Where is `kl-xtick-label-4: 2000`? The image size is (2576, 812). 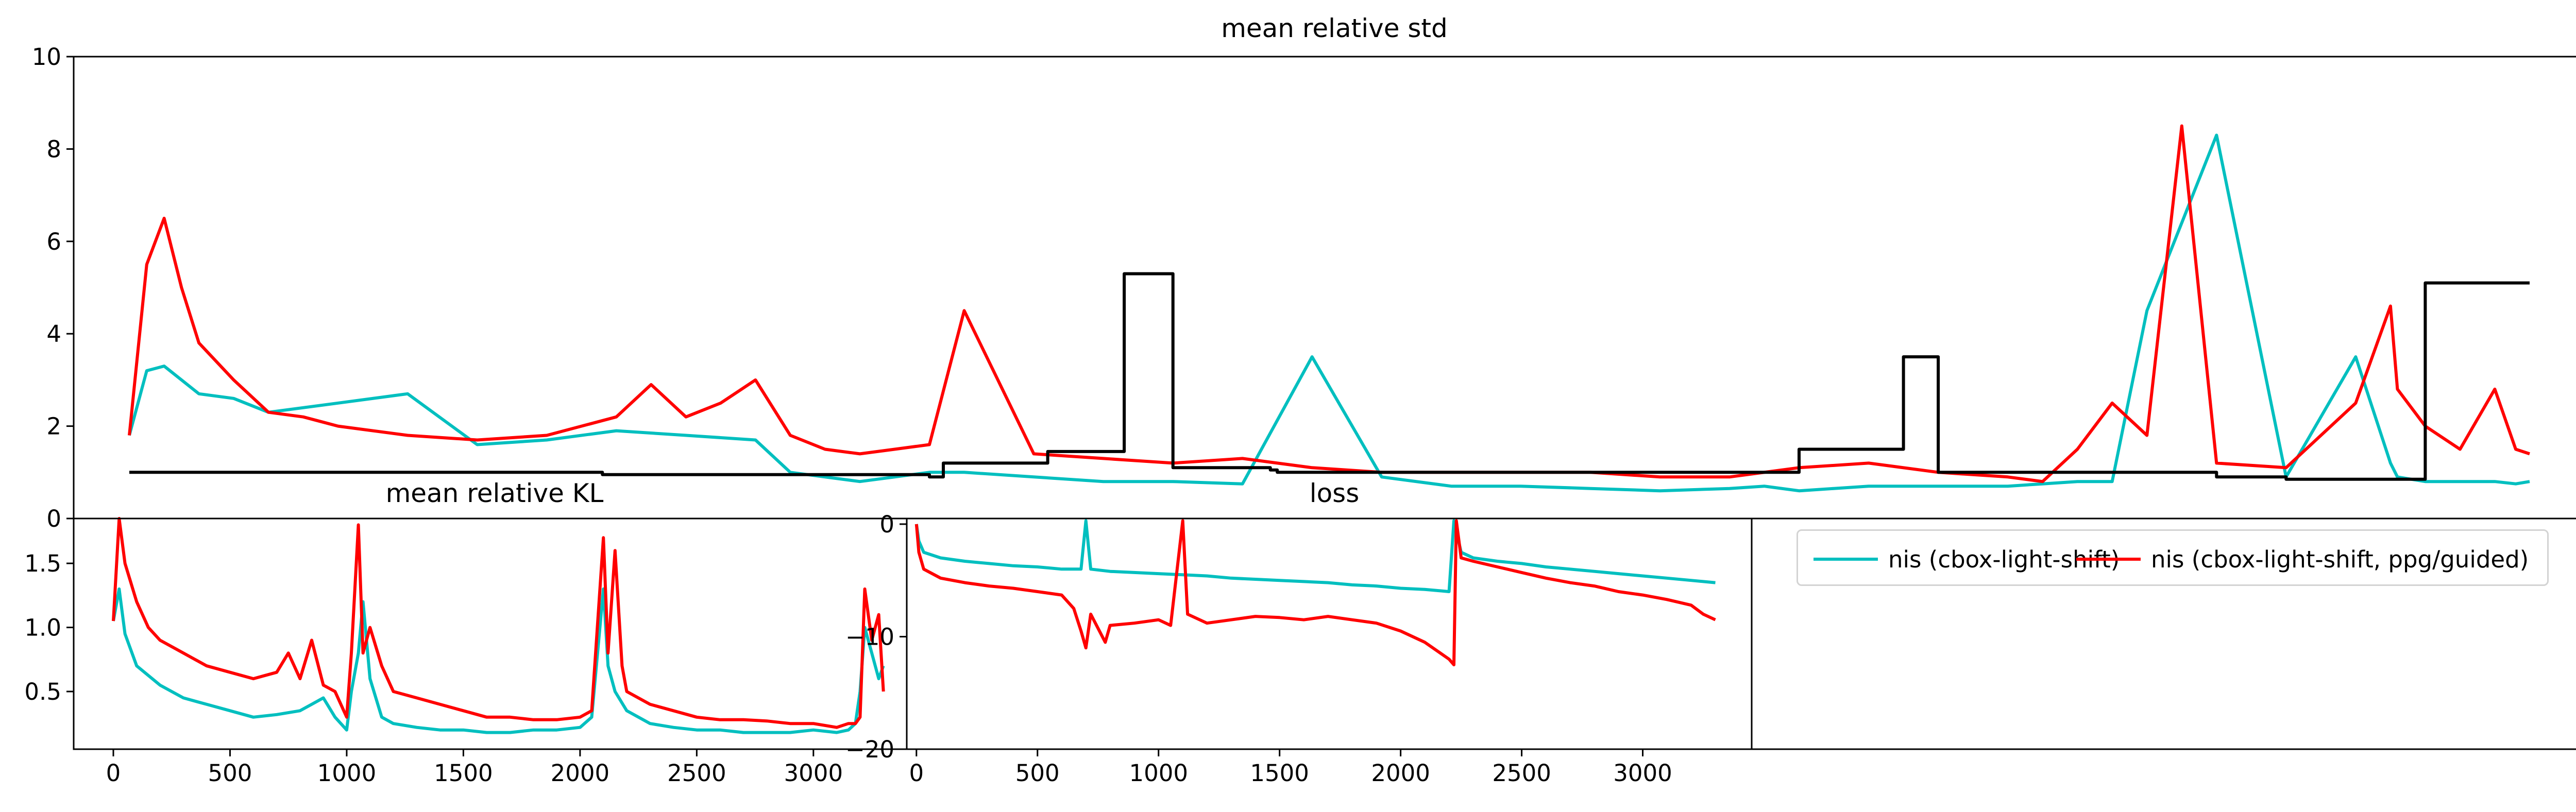 kl-xtick-label-4: 2000 is located at coordinates (581, 773).